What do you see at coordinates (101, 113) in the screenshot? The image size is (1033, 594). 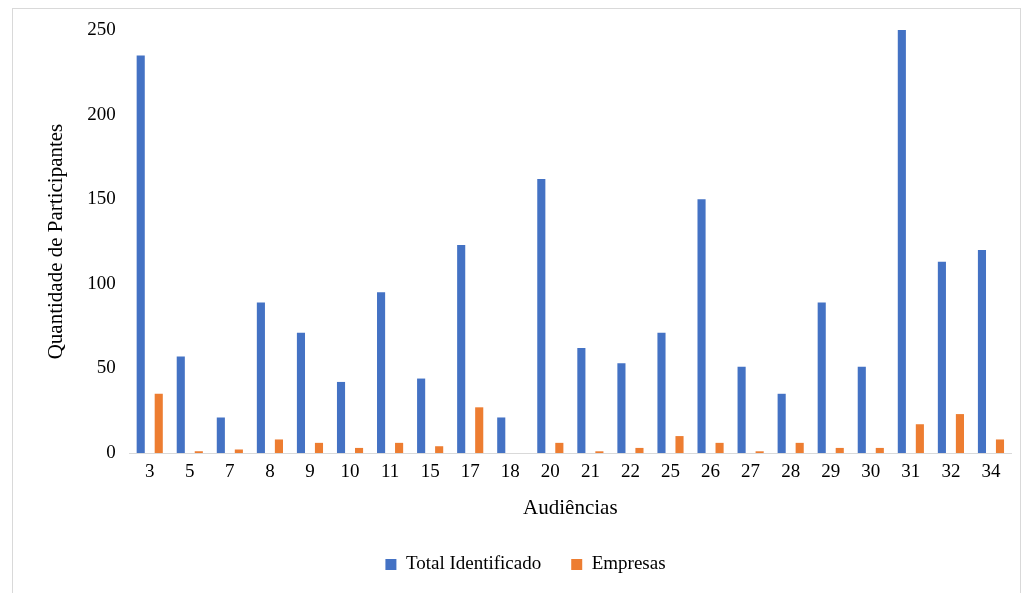 I see `y-tick-label: 200` at bounding box center [101, 113].